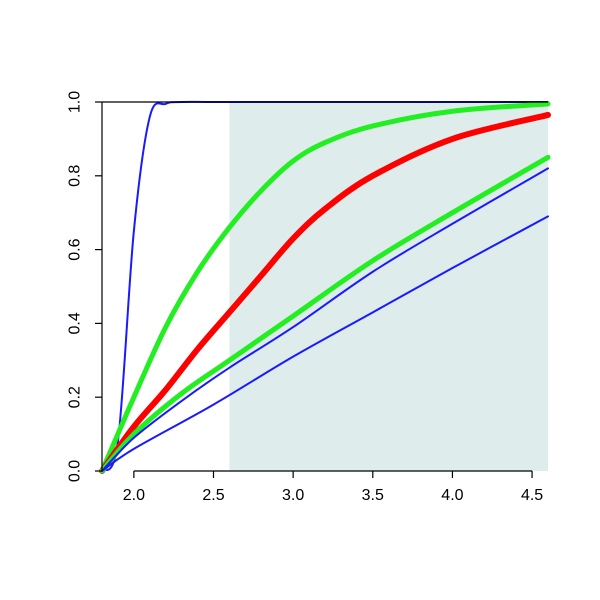 The width and height of the screenshot is (600, 600). What do you see at coordinates (75, 471) in the screenshot?
I see `y-tick-label: 0.0` at bounding box center [75, 471].